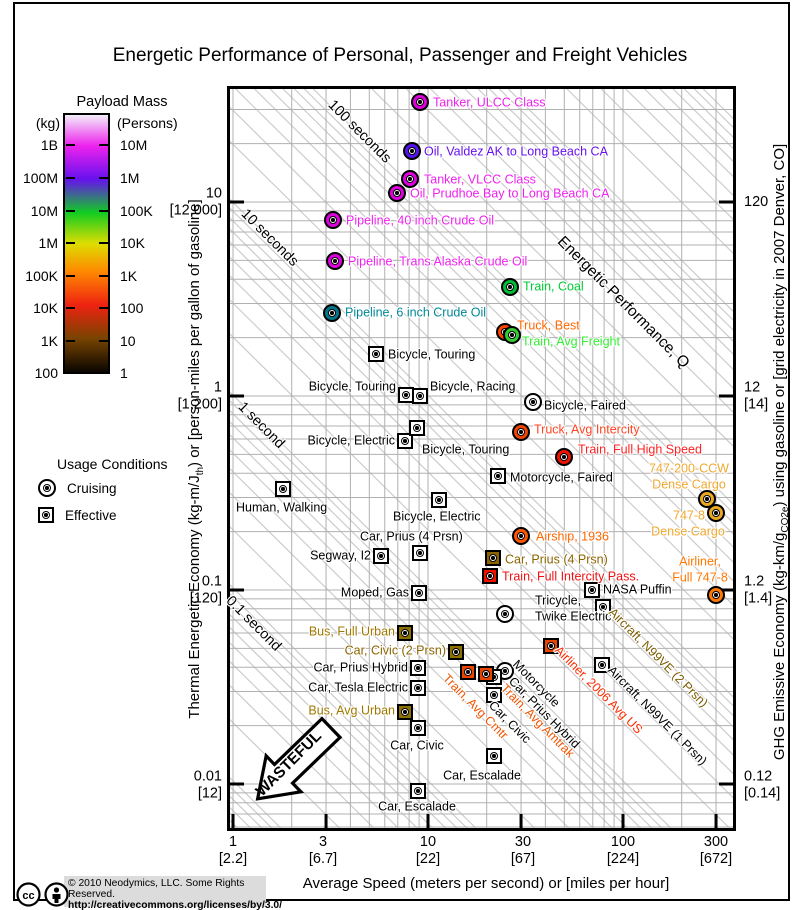  Describe the element at coordinates (130, 178) in the screenshot. I see `colorbar-persons-tick: 1M` at that location.